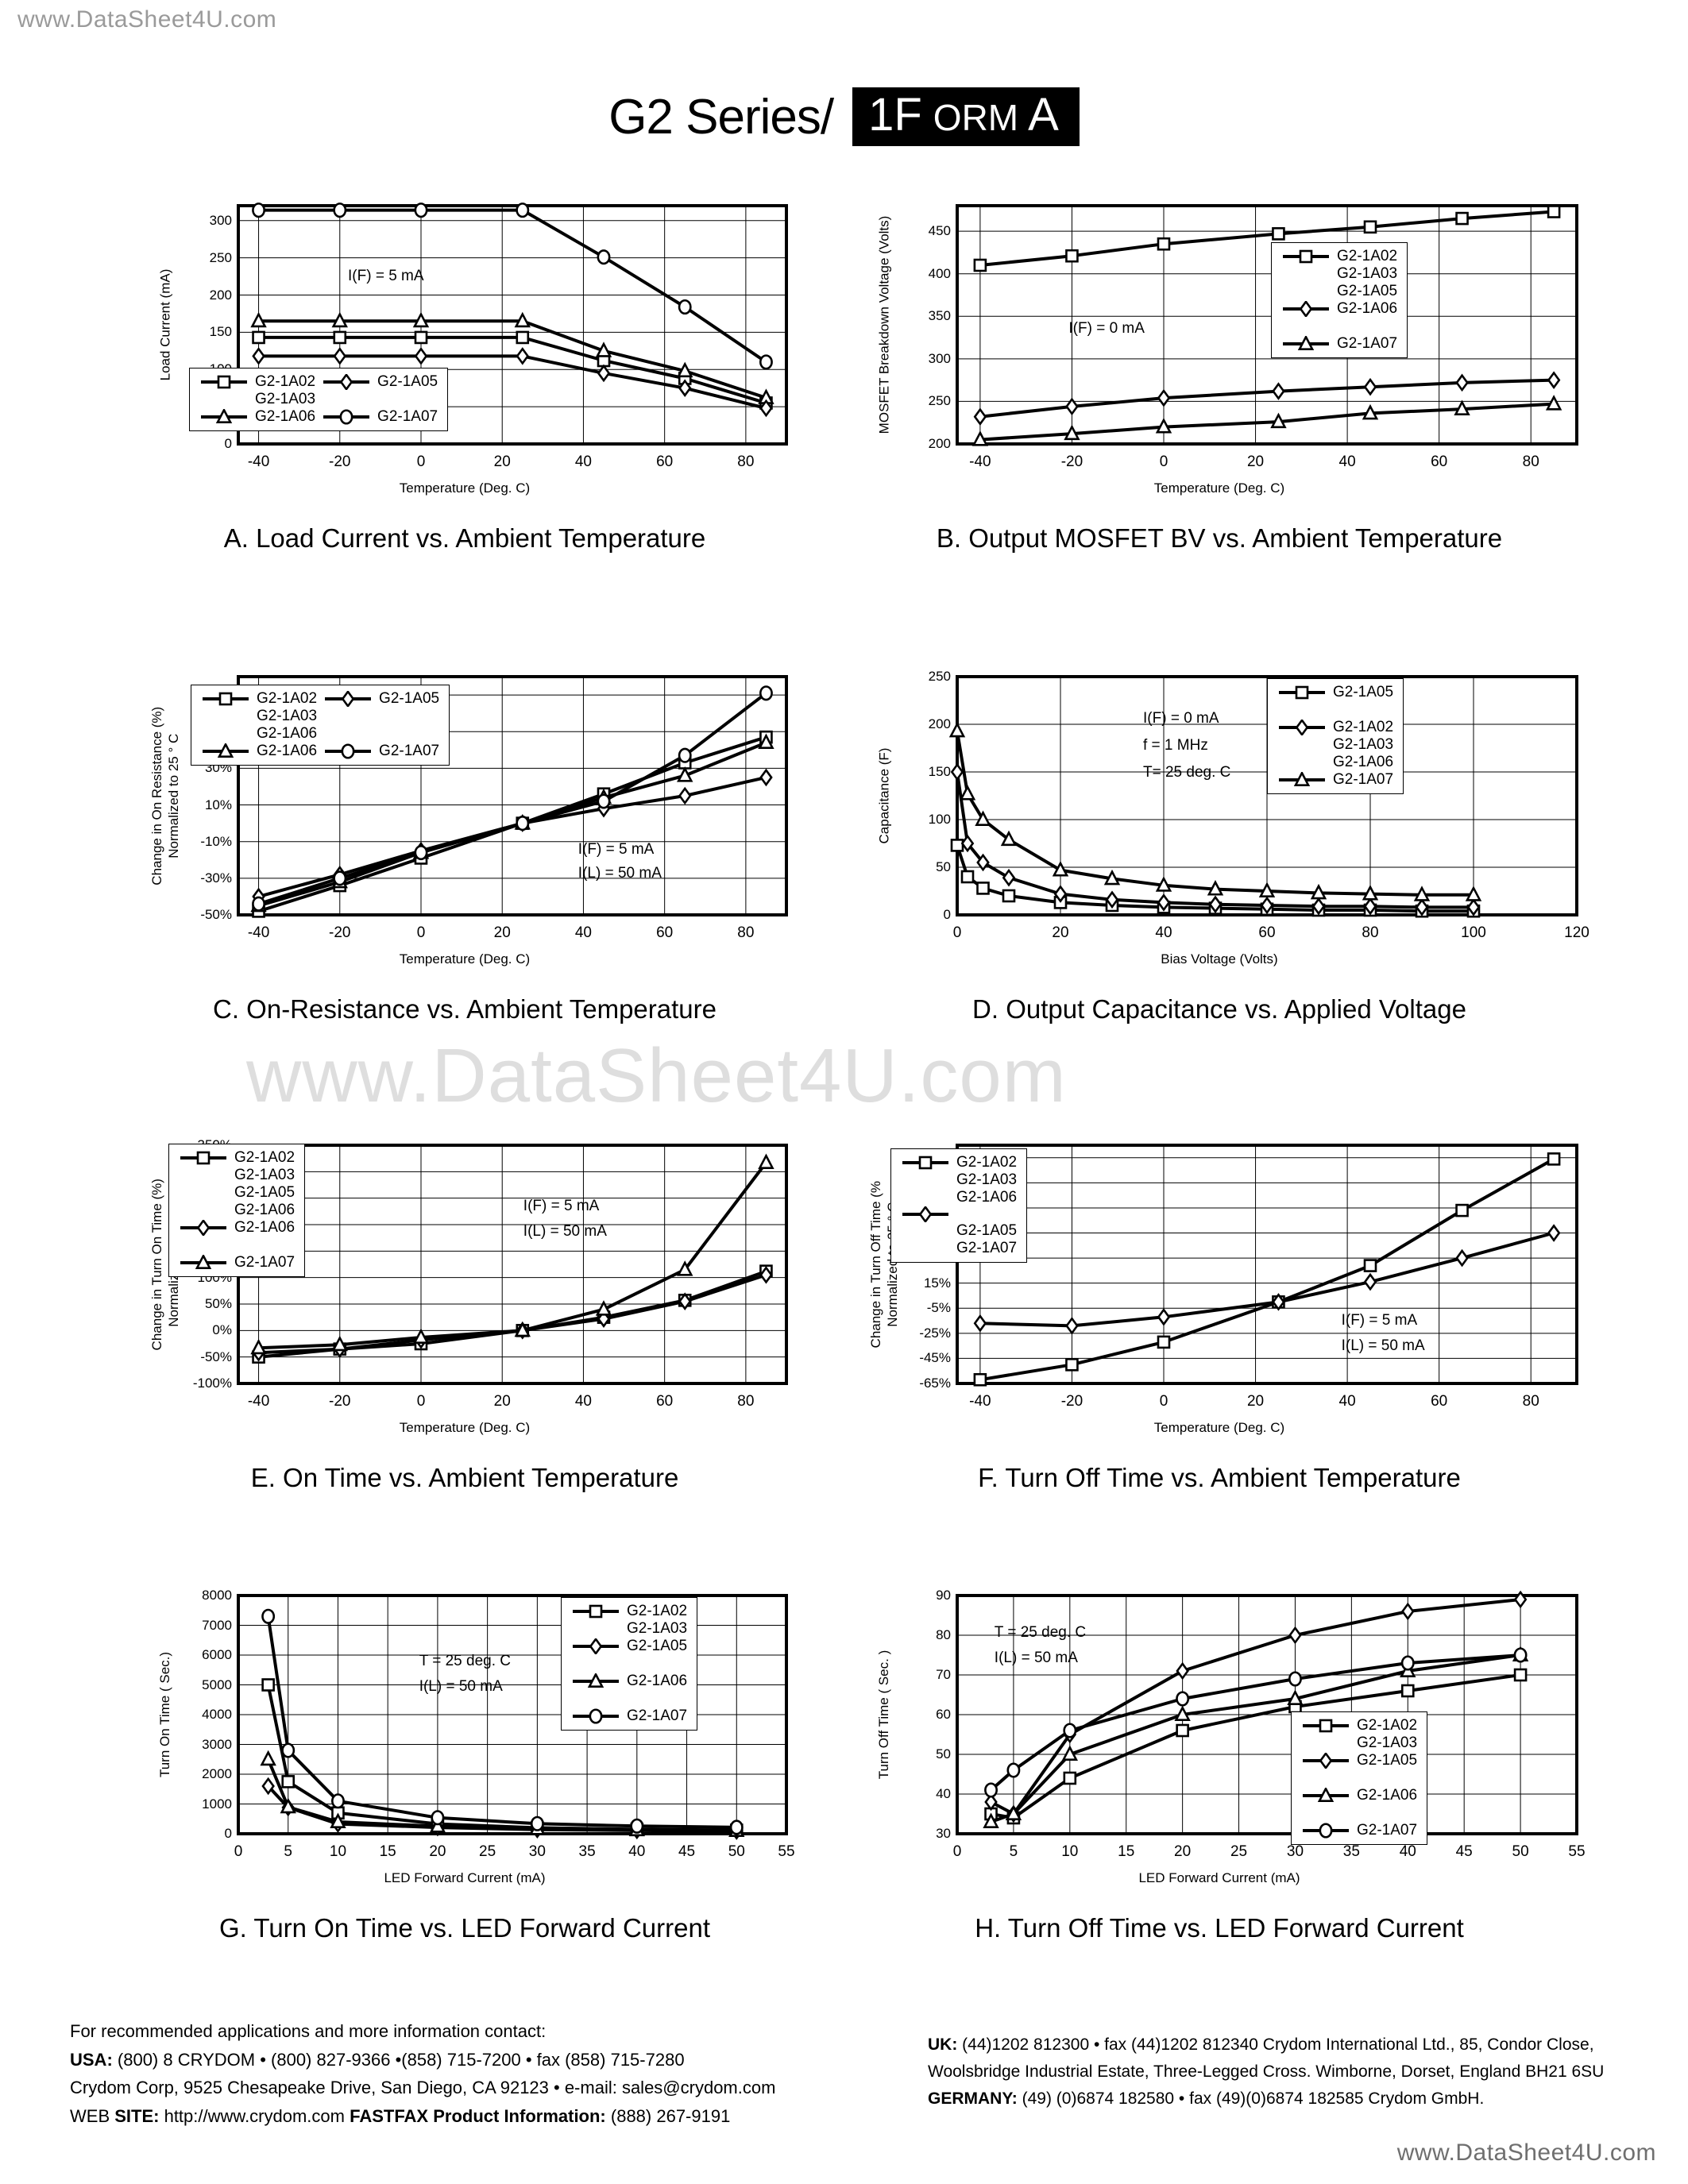  What do you see at coordinates (465, 1477) in the screenshot?
I see `chart-caption-e: E. On Time vs. Ambient Temperature` at bounding box center [465, 1477].